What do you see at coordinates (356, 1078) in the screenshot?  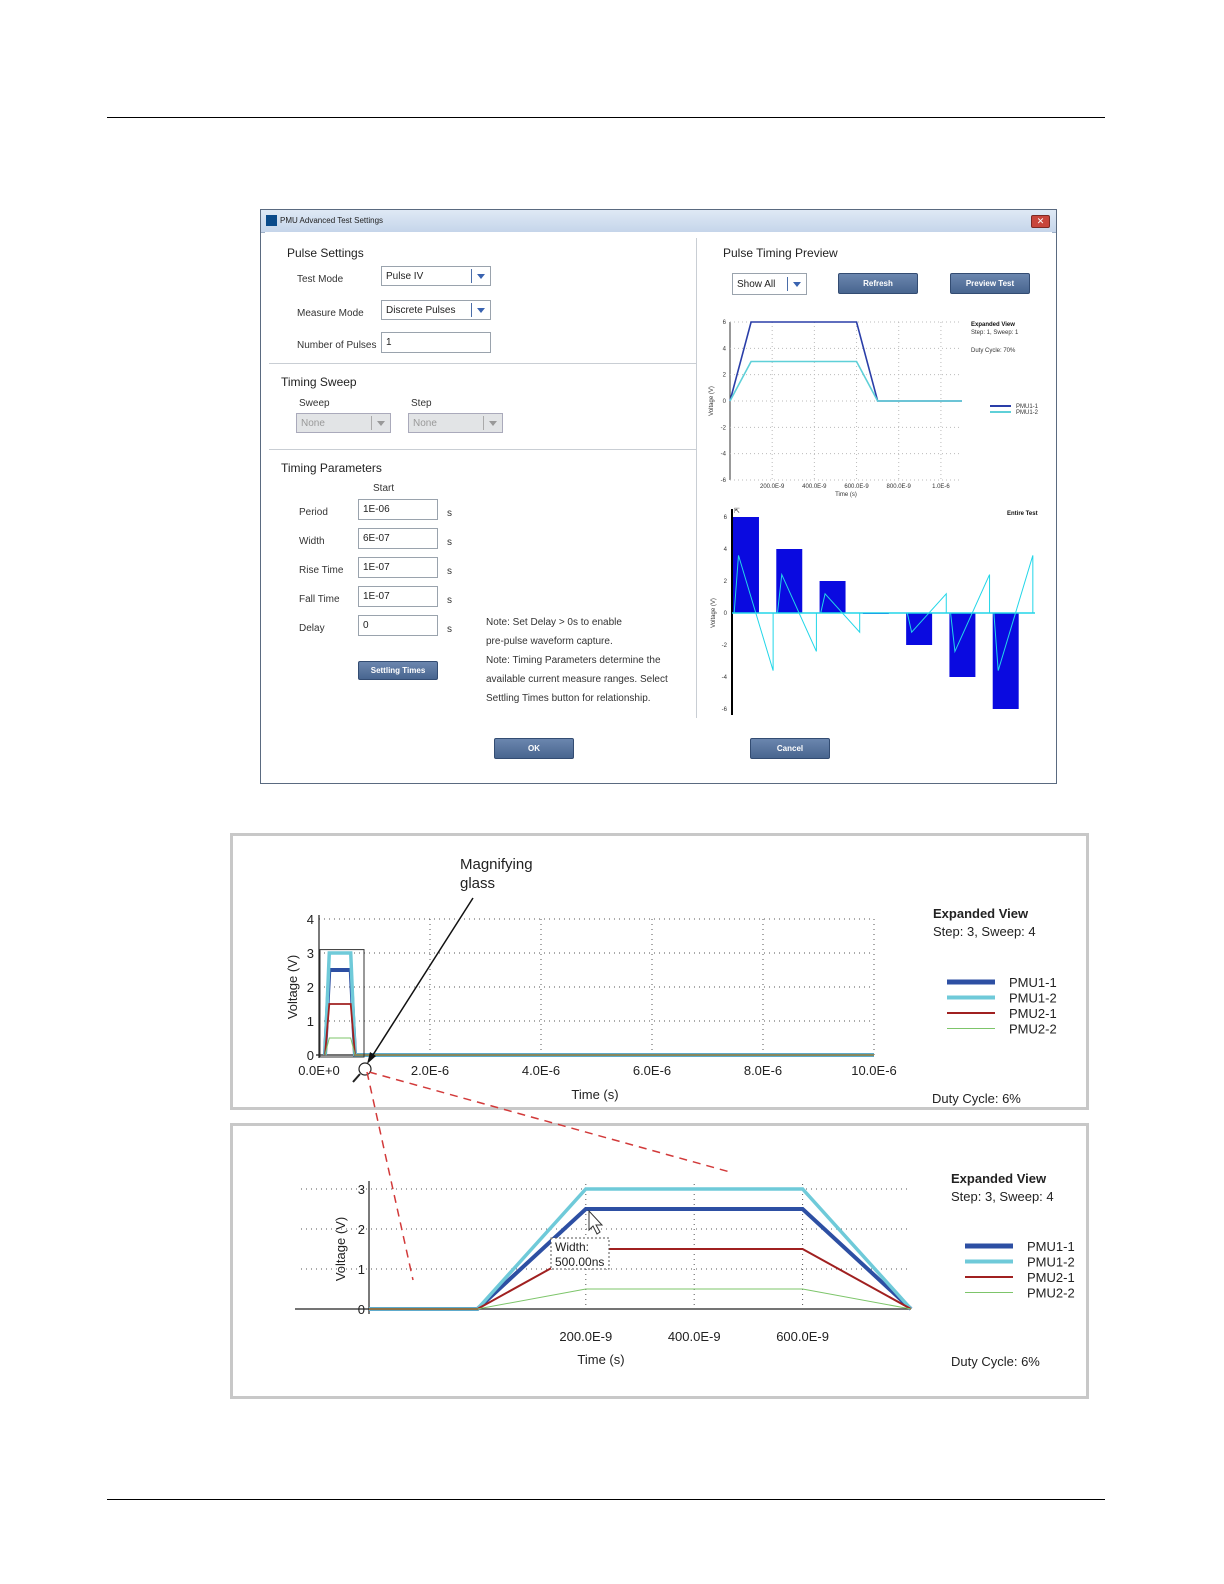 I see `magnifying-glass-handle` at bounding box center [356, 1078].